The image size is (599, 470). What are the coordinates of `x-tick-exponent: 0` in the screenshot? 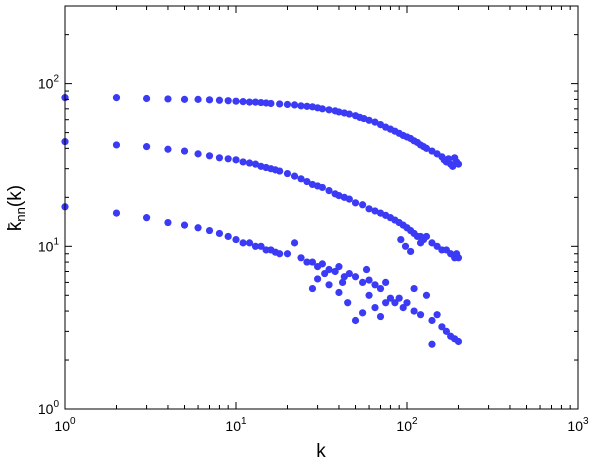 It's located at (73, 421).